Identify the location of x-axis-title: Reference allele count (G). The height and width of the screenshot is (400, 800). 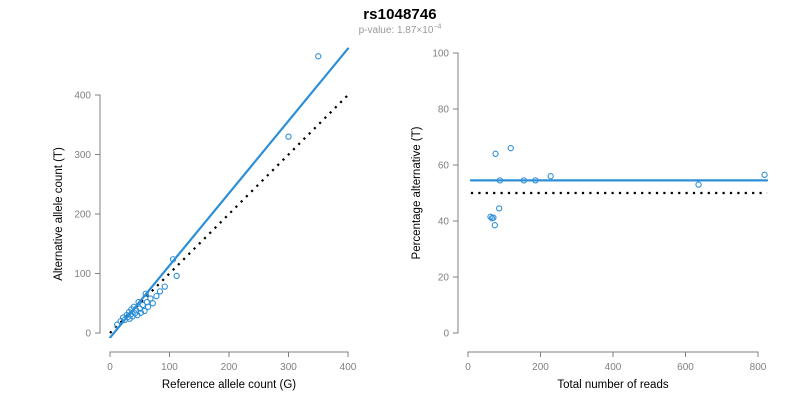
(229, 385).